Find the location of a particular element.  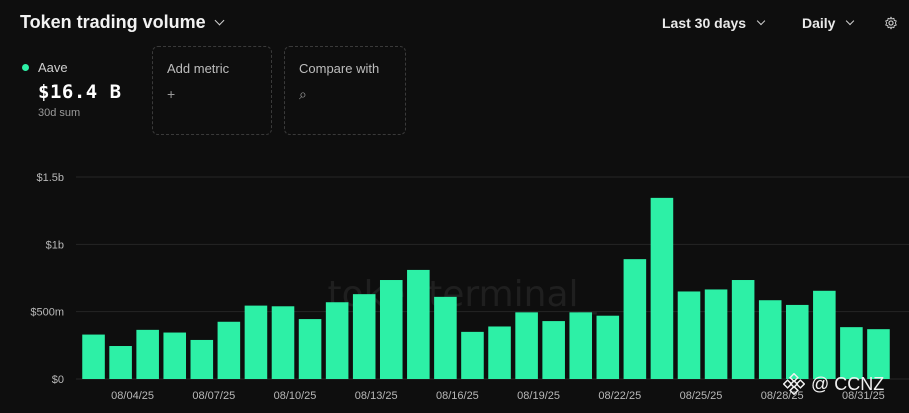

y-tick-label: $500m is located at coordinates (47, 313).